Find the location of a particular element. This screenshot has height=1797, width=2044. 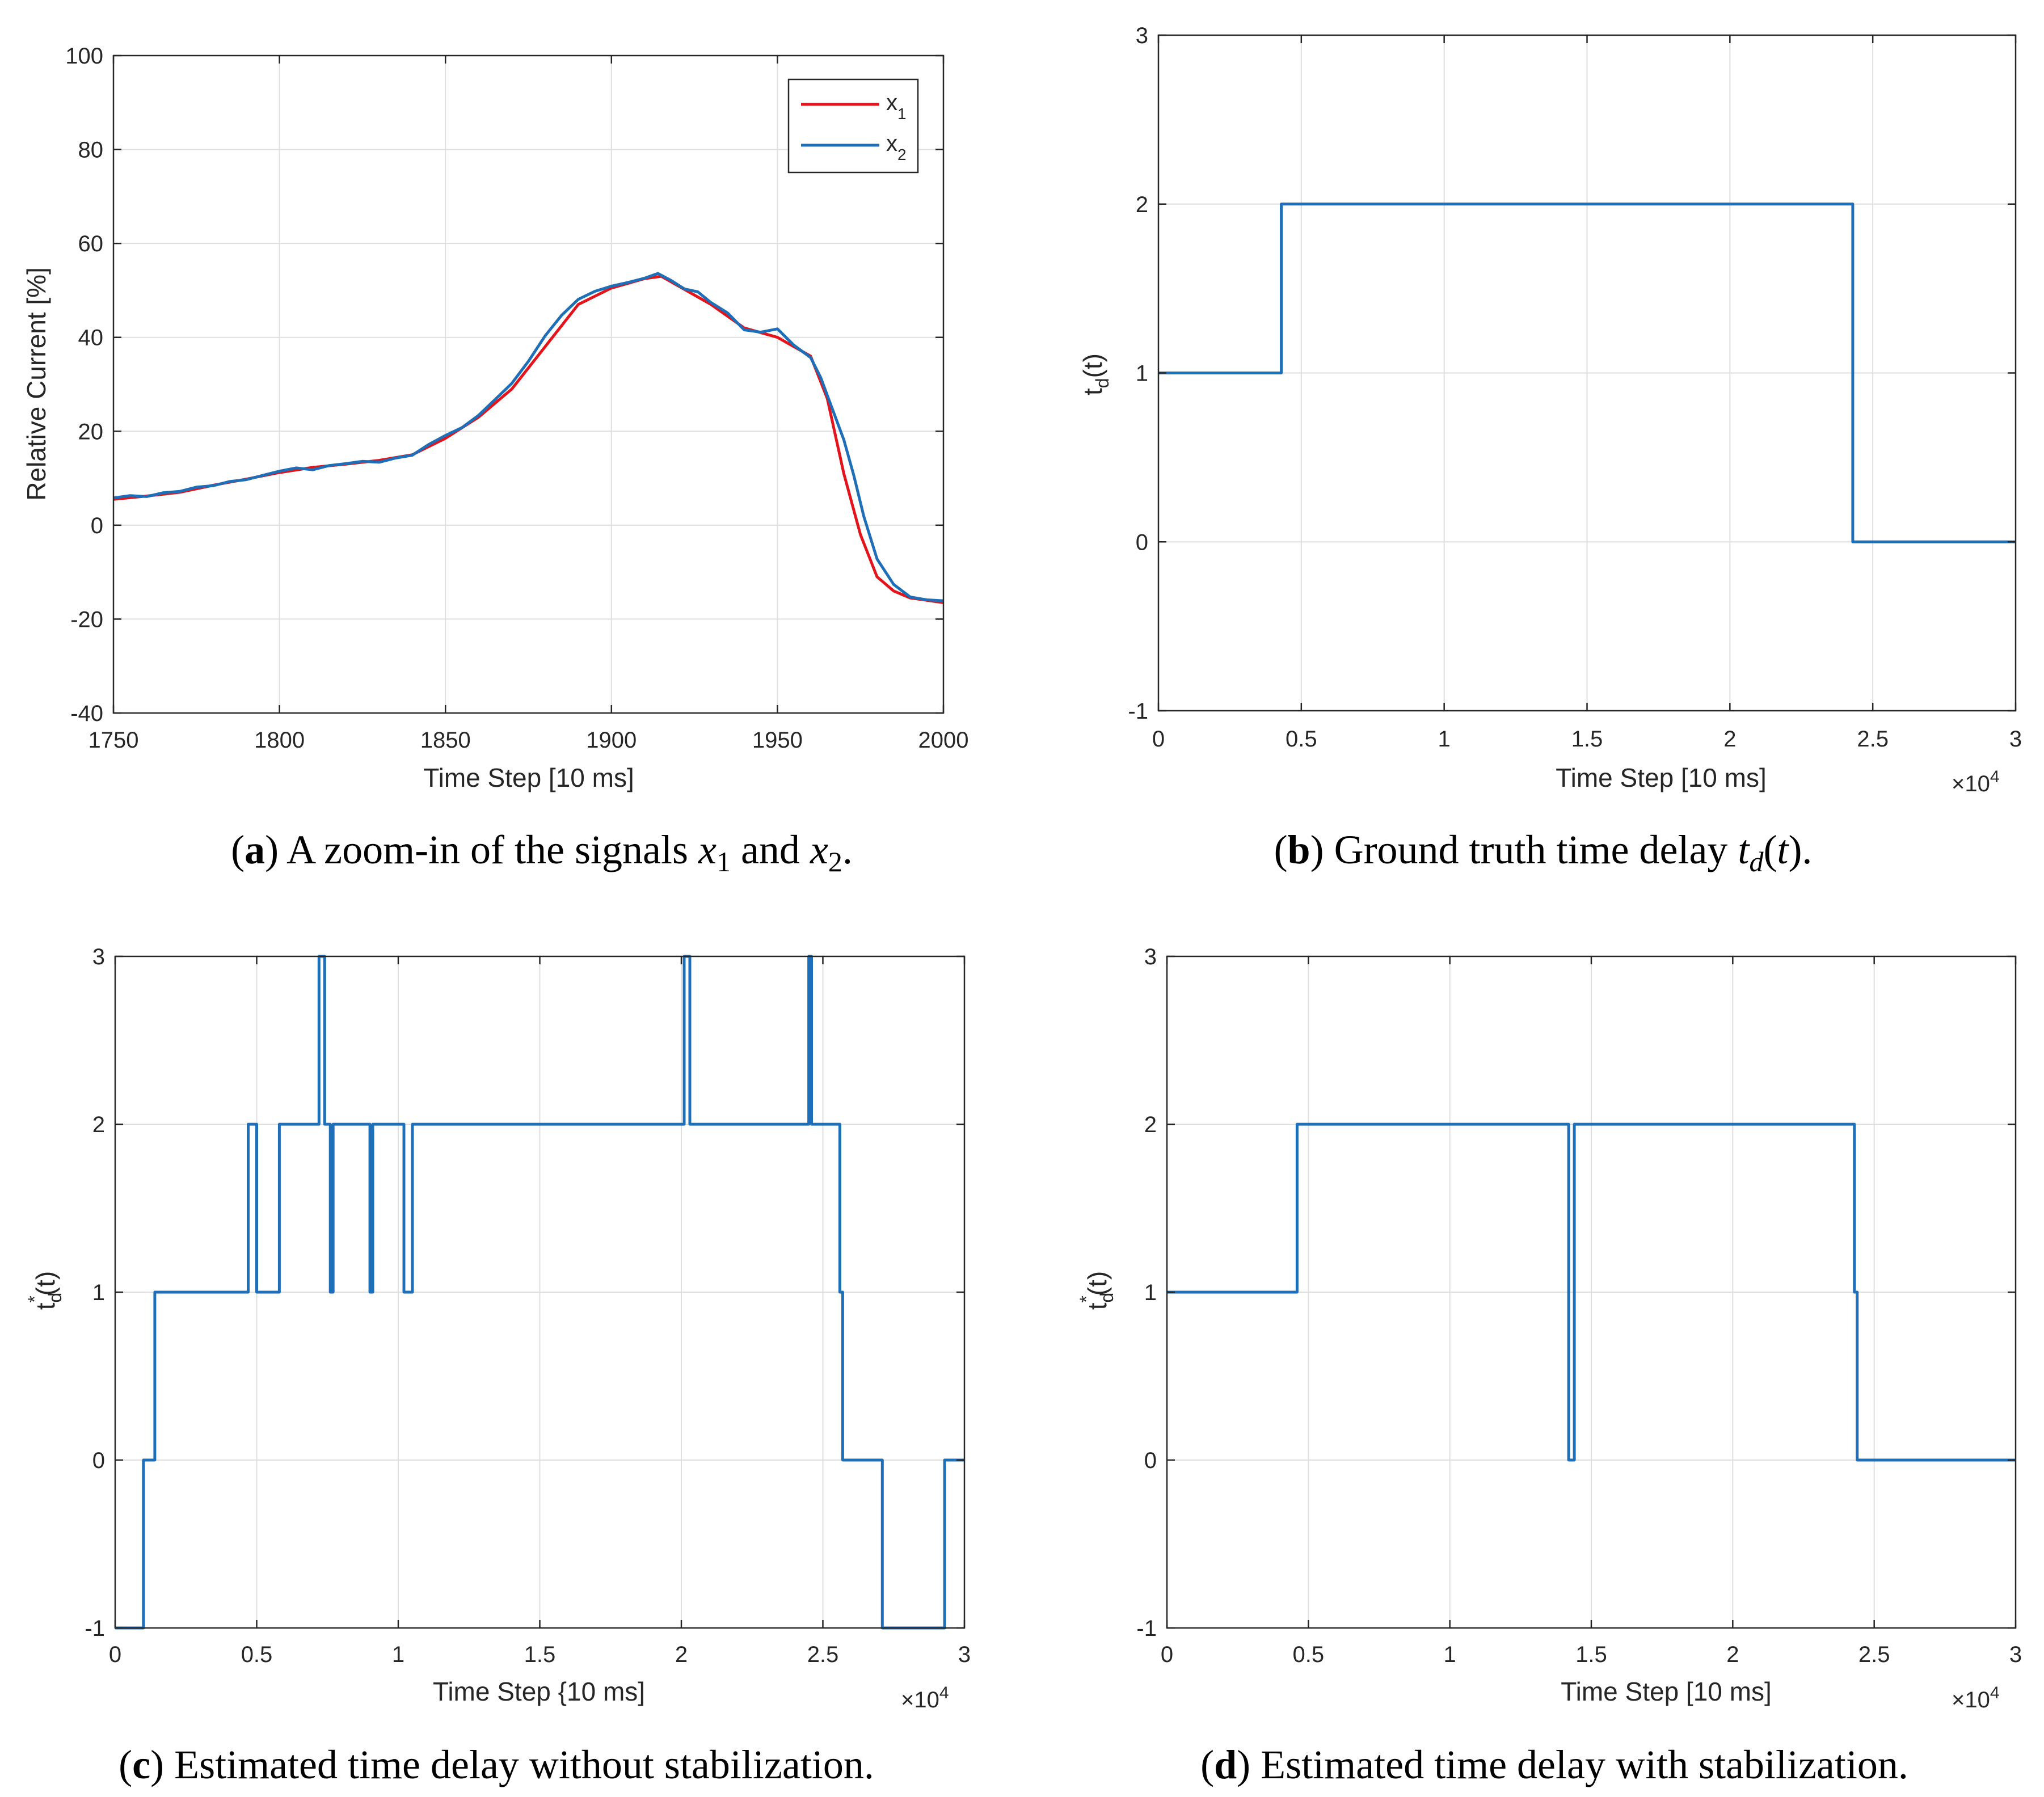

legend-x2-label: x2 is located at coordinates (896, 147).